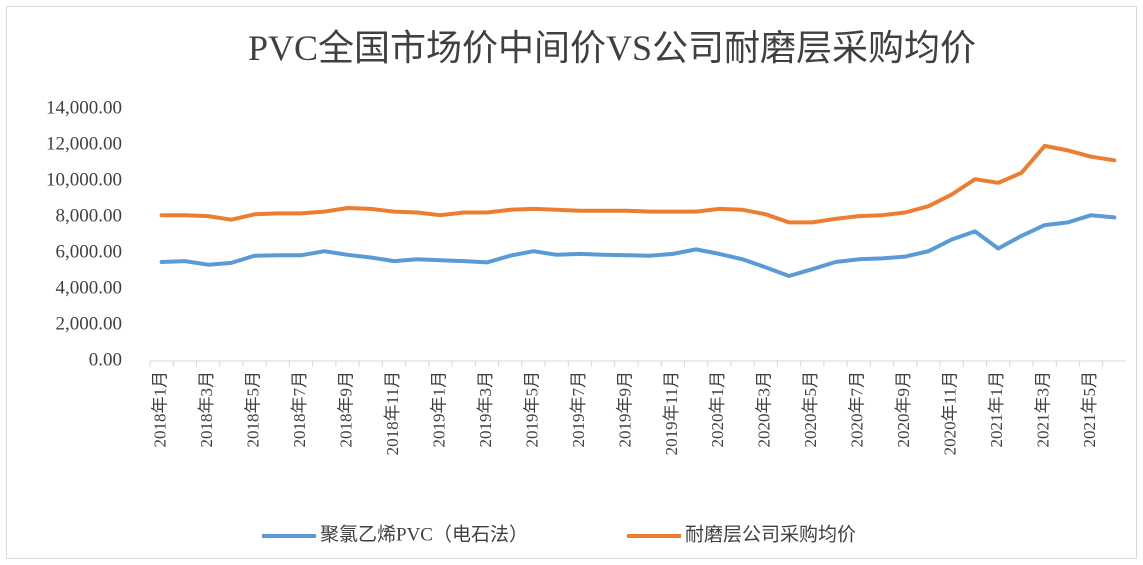 Image resolution: width=1143 pixels, height=565 pixels. I want to click on x-tick-label: 2019年1月, so click(438, 409).